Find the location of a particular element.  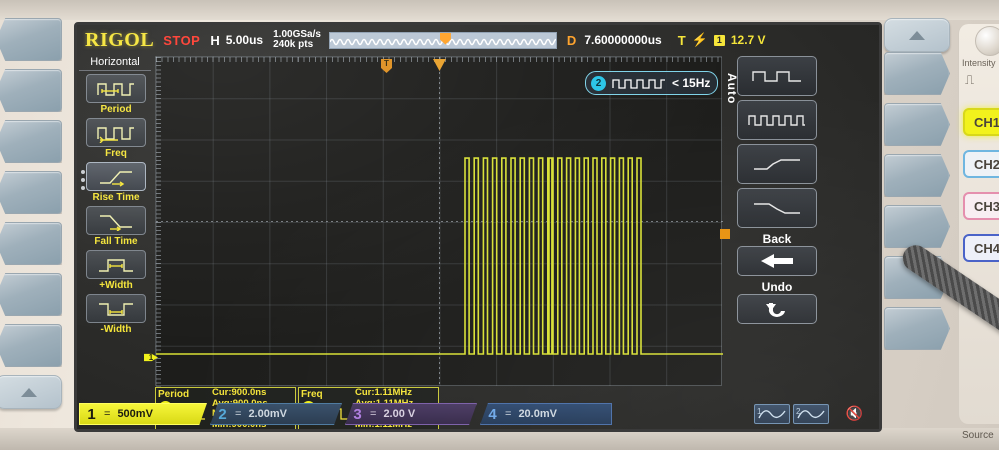

rise-time-icon is located at coordinates (116, 176).